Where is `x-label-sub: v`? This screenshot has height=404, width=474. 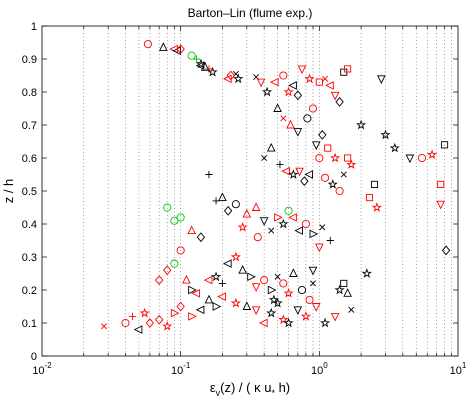
x-label-sub: v is located at coordinates (218, 393).